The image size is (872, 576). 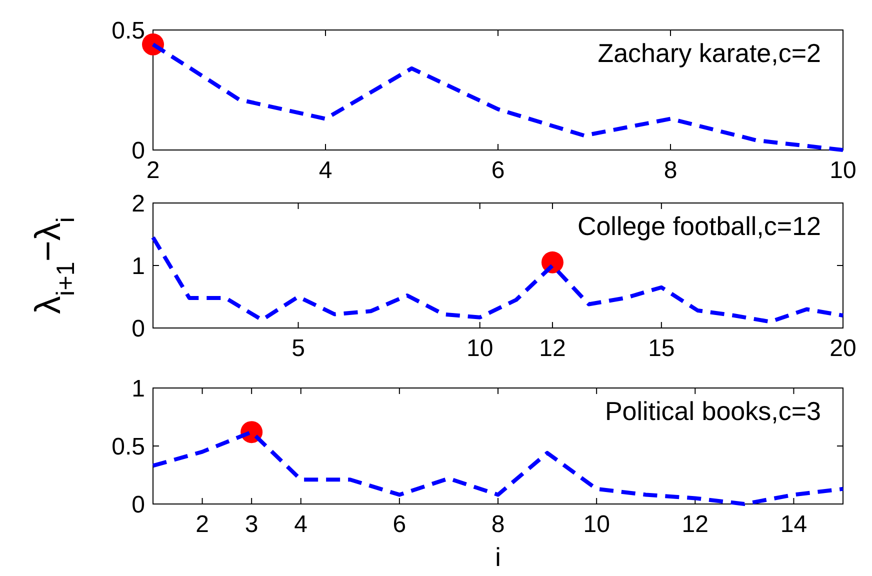 I want to click on x-tick-label: 15, so click(x=661, y=348).